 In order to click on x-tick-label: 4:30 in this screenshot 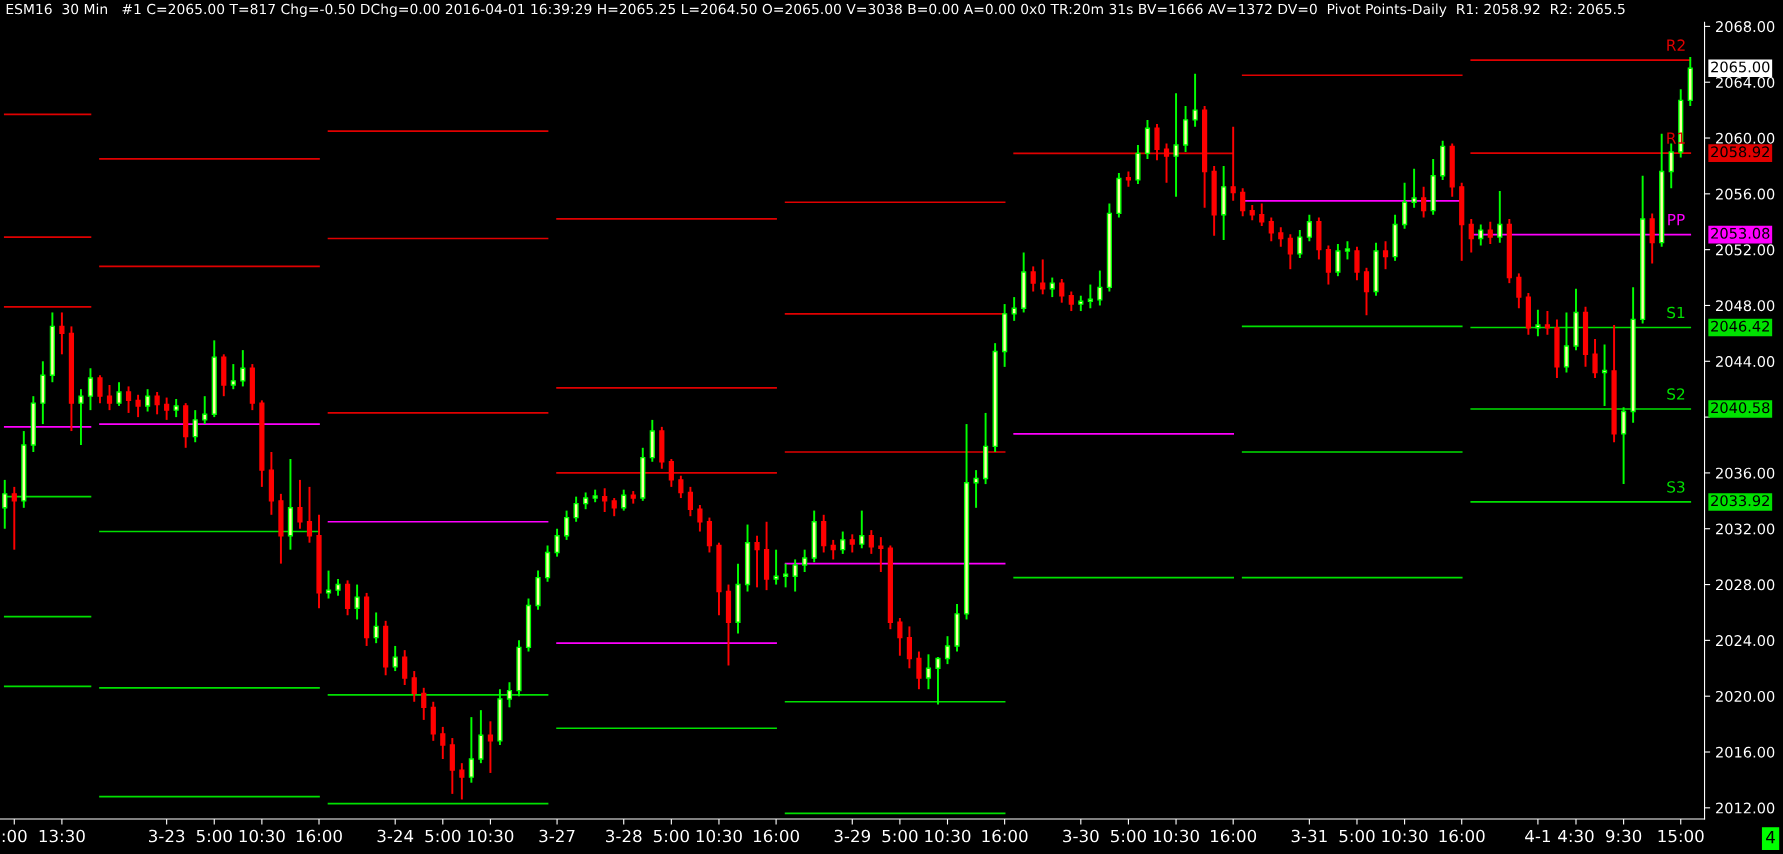, I will do `click(1576, 836)`.